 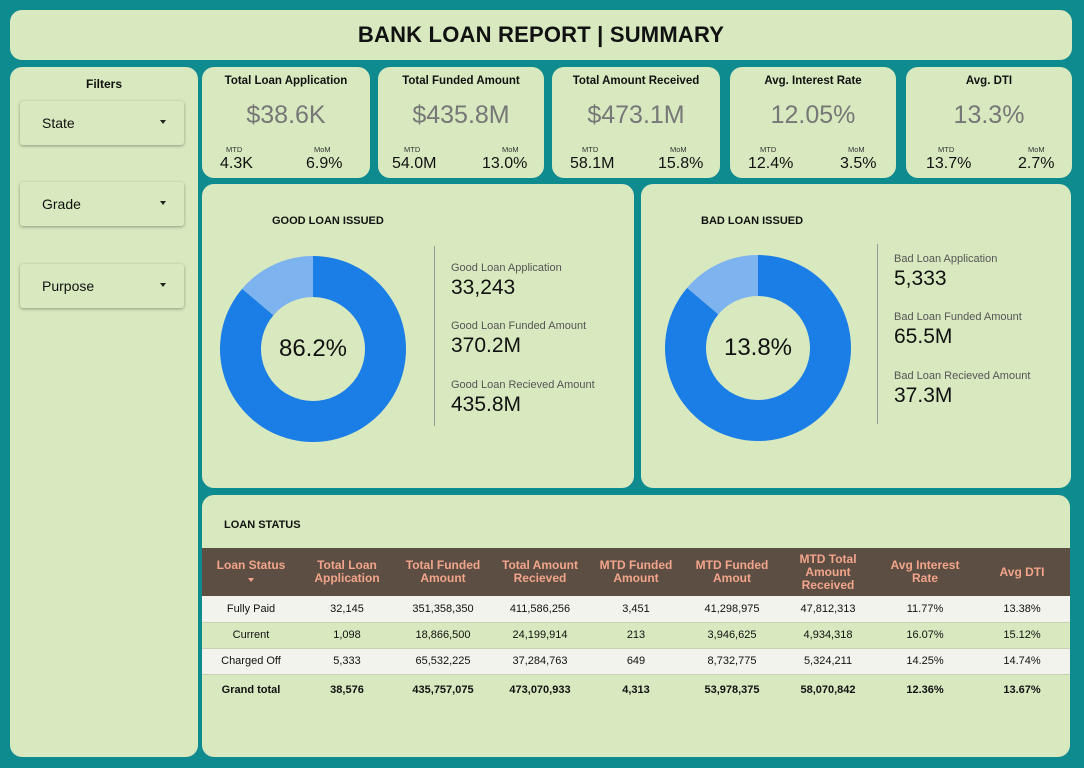 I want to click on bad-loan-donut: 13.8%, so click(x=758, y=348).